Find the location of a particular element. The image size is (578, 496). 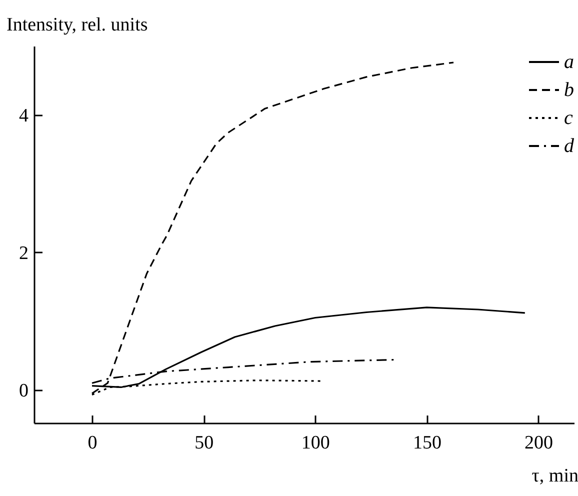

x-tick-label: 200 is located at coordinates (539, 443).